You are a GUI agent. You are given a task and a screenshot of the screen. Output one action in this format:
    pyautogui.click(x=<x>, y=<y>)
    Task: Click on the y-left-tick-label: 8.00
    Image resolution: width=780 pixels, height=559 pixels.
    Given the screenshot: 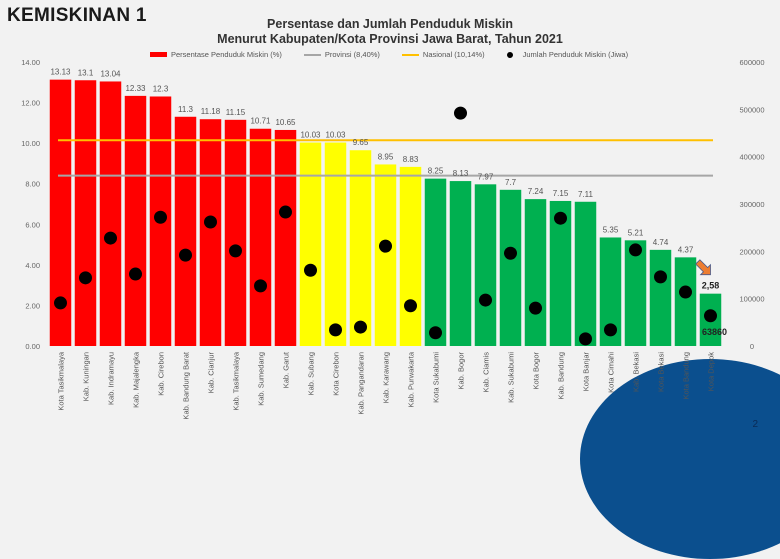 What is the action you would take?
    pyautogui.click(x=32, y=184)
    